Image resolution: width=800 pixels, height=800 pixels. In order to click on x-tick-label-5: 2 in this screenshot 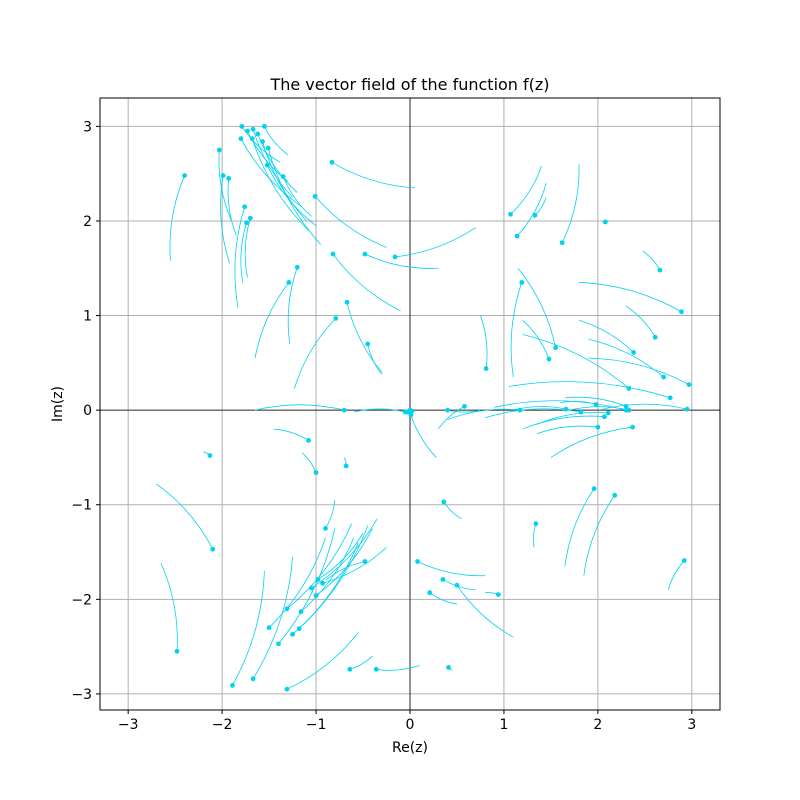, I will do `click(597, 725)`.